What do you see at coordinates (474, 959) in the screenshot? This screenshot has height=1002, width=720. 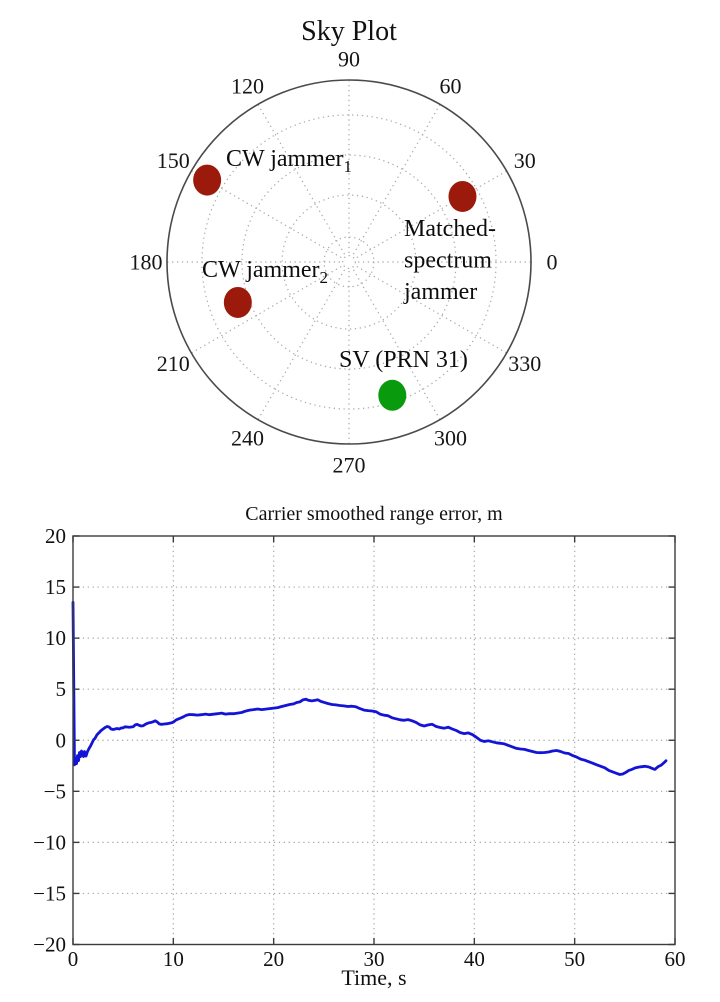 I see `x-tick-label: 40` at bounding box center [474, 959].